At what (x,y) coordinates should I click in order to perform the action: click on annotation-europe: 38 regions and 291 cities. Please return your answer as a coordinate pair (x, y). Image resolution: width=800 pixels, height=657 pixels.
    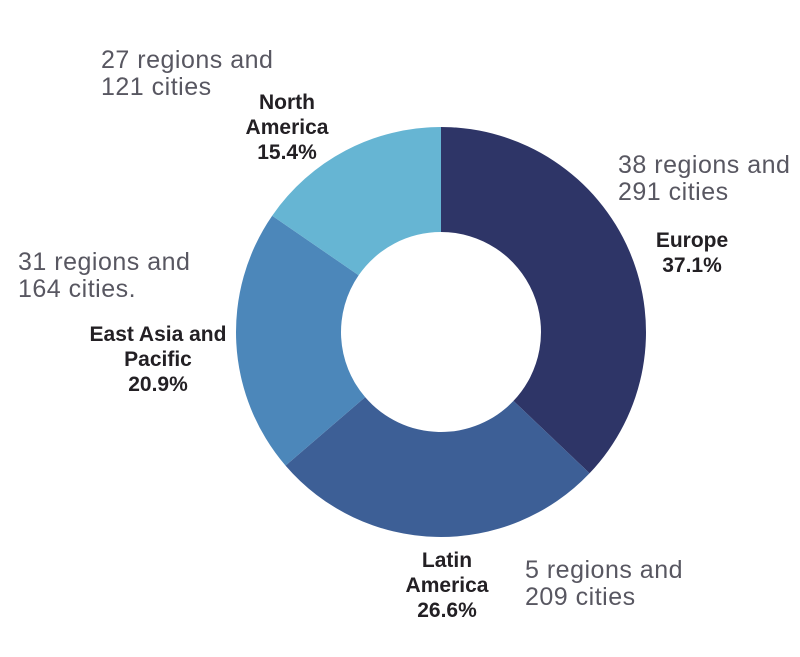
    Looking at the image, I should click on (704, 178).